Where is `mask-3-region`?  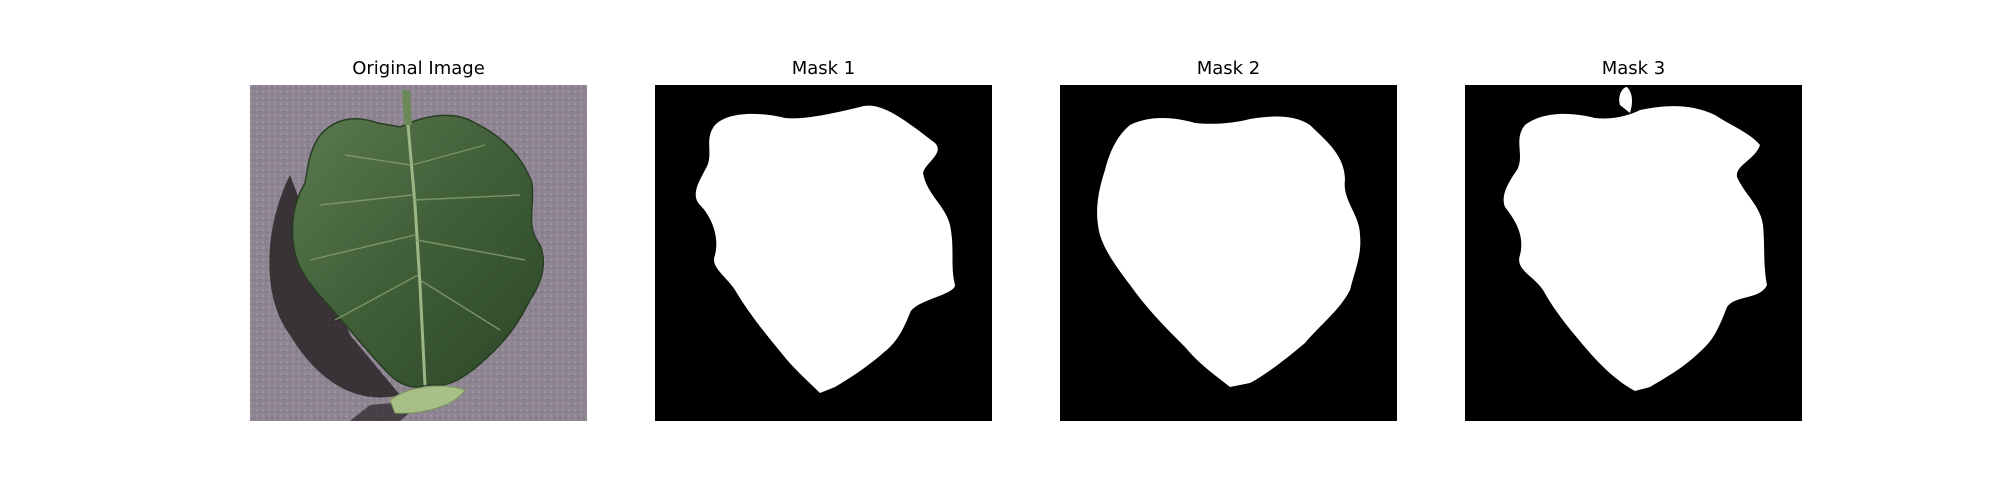
mask-3-region is located at coordinates (1635, 249).